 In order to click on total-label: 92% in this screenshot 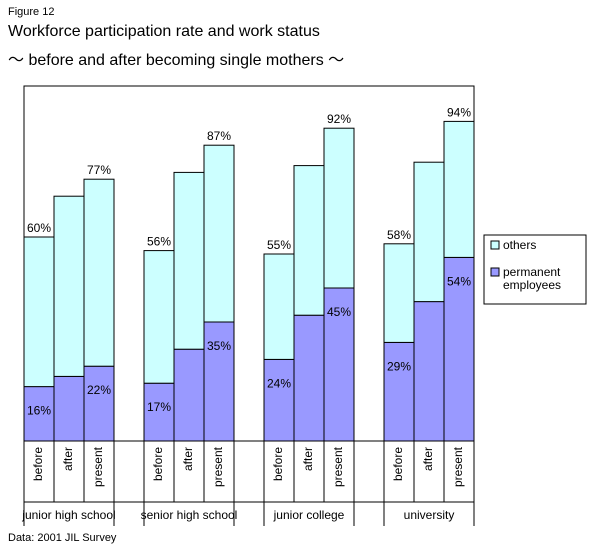, I will do `click(339, 119)`.